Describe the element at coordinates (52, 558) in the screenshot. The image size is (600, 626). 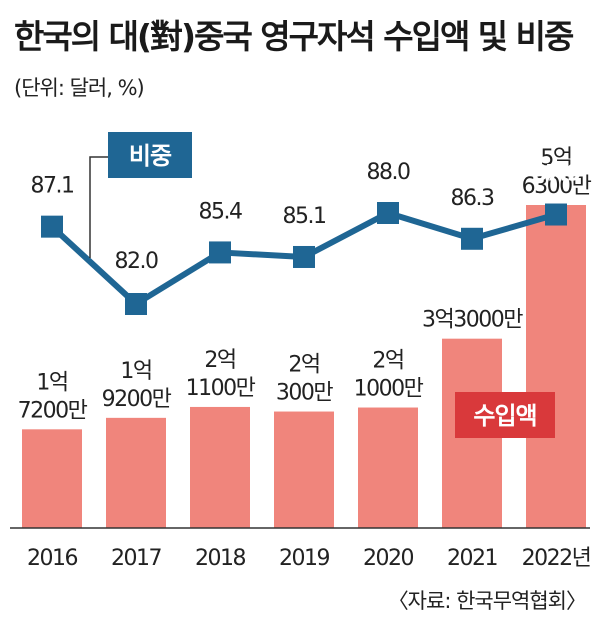
I see `x-tick-label: 2016` at that location.